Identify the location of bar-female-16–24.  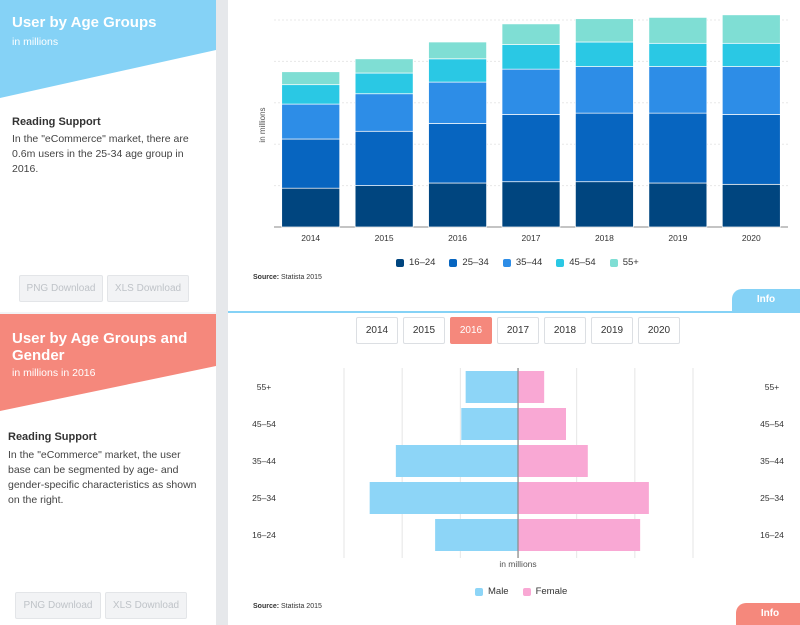
(579, 535).